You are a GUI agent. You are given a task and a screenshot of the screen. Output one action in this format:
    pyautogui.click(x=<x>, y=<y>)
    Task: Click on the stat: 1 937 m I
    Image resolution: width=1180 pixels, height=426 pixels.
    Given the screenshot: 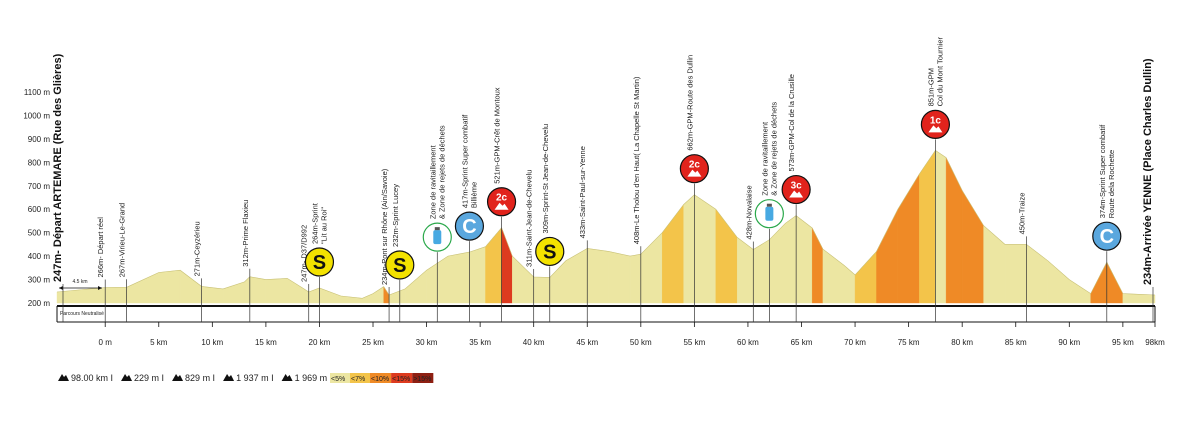 What is the action you would take?
    pyautogui.click(x=255, y=378)
    